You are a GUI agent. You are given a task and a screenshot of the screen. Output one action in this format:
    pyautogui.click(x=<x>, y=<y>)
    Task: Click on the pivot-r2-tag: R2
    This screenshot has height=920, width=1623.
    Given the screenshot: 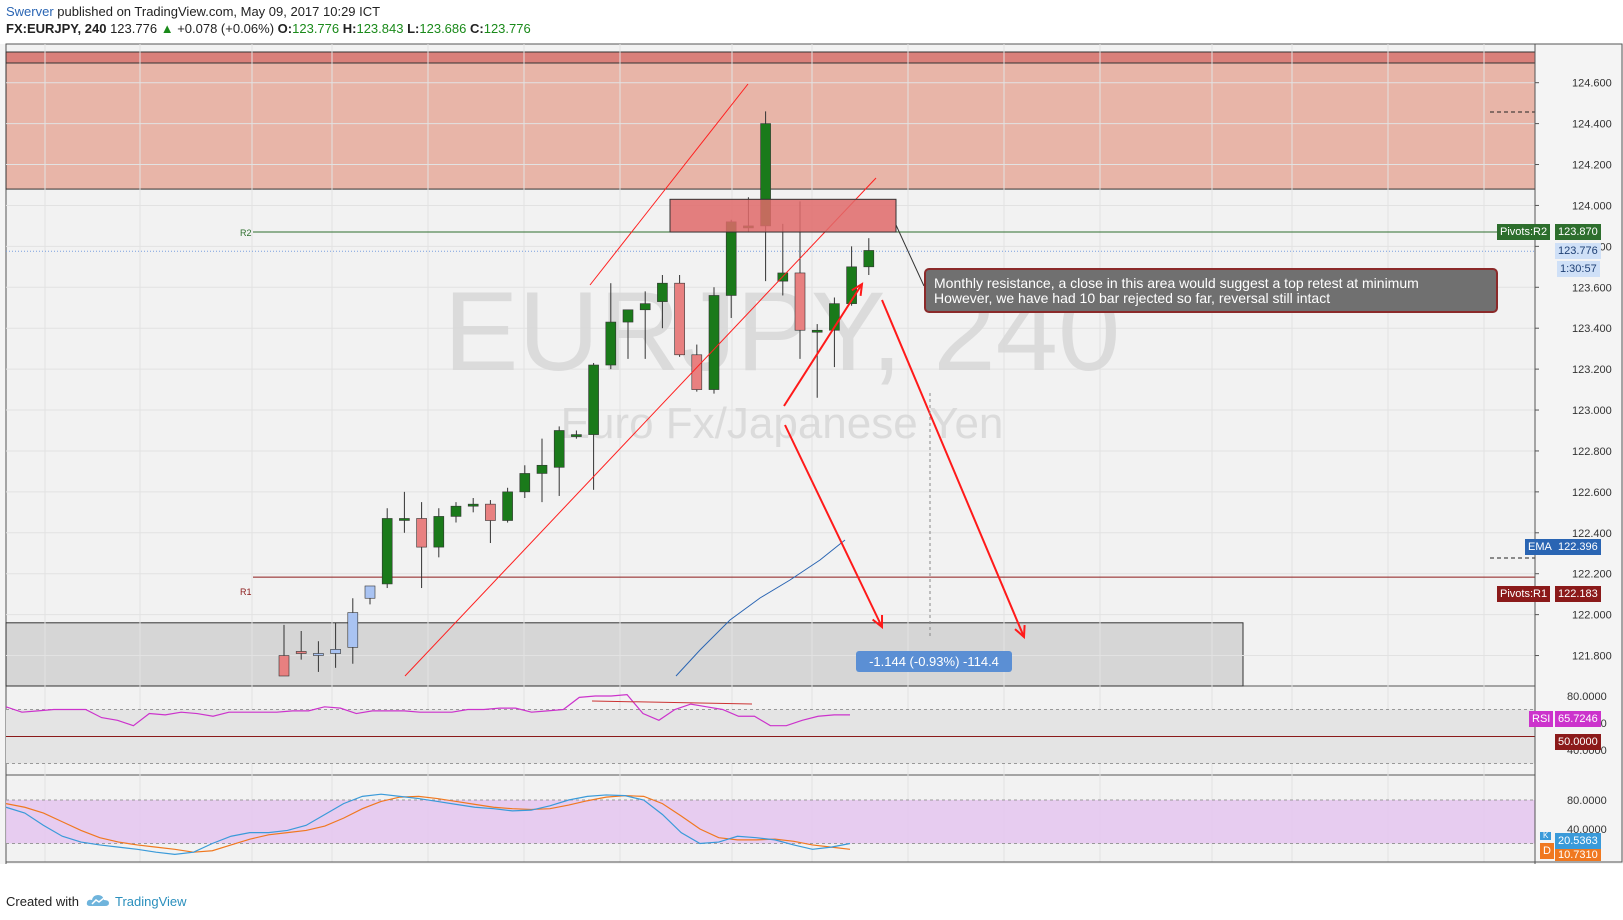 What is the action you would take?
    pyautogui.click(x=246, y=233)
    